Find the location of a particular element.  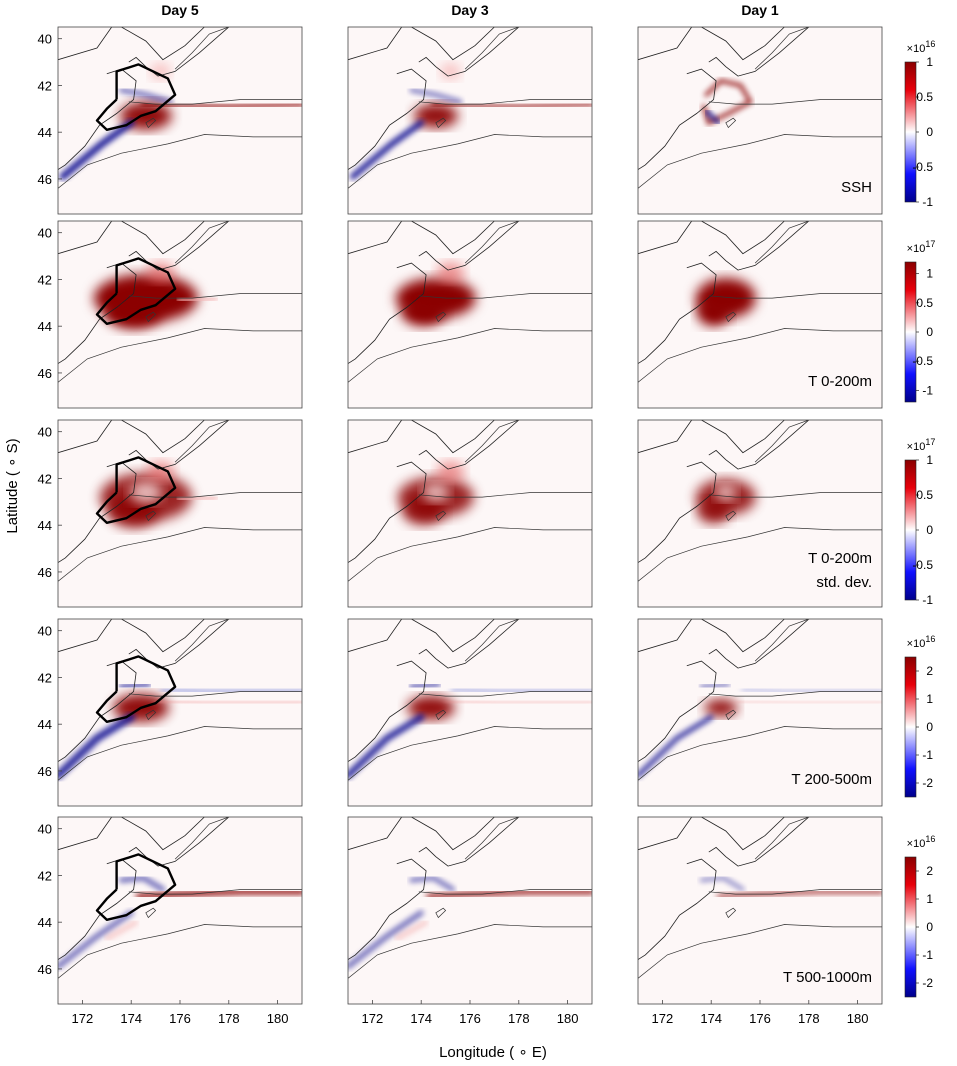

x-tick-label: 180 is located at coordinates (568, 1018).